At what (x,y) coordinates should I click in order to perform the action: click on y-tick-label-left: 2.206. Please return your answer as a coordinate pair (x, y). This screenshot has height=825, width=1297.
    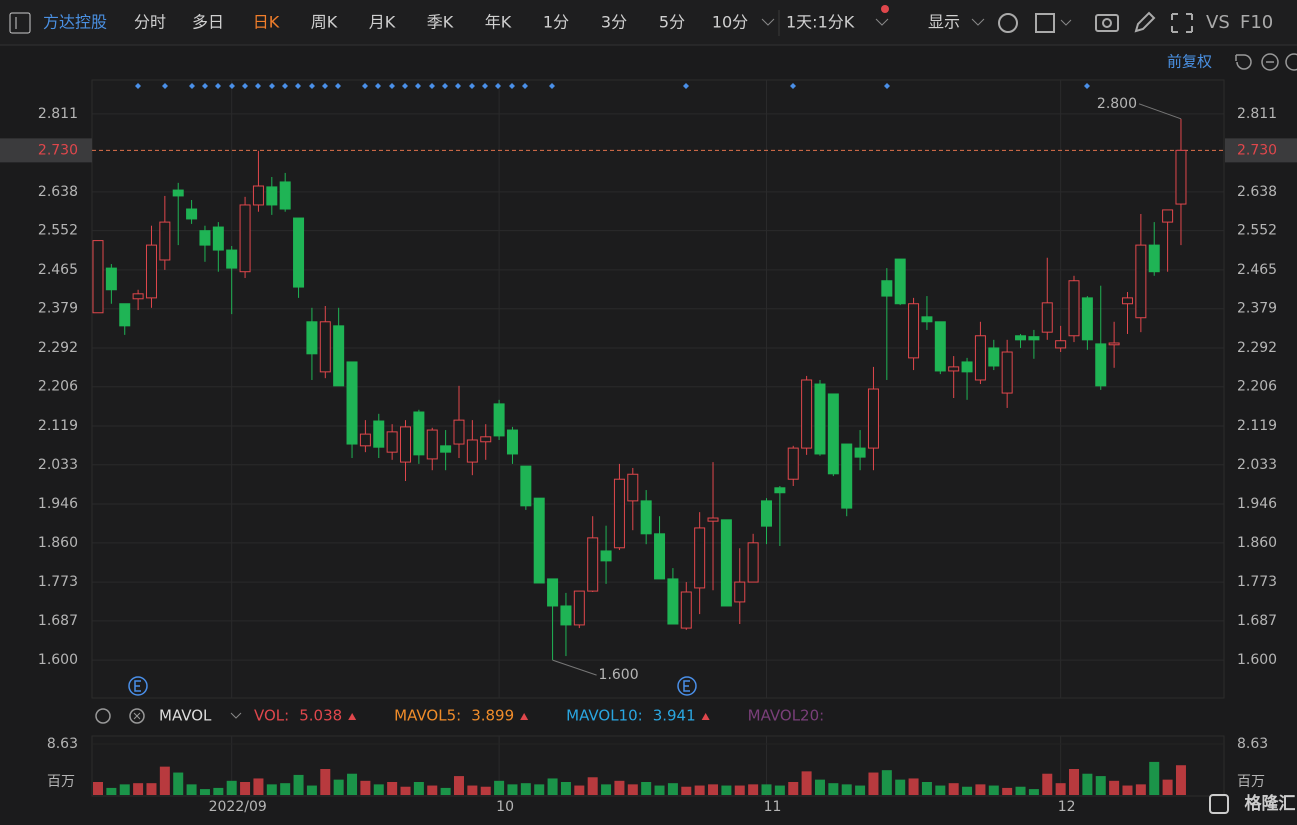
    Looking at the image, I should click on (58, 387).